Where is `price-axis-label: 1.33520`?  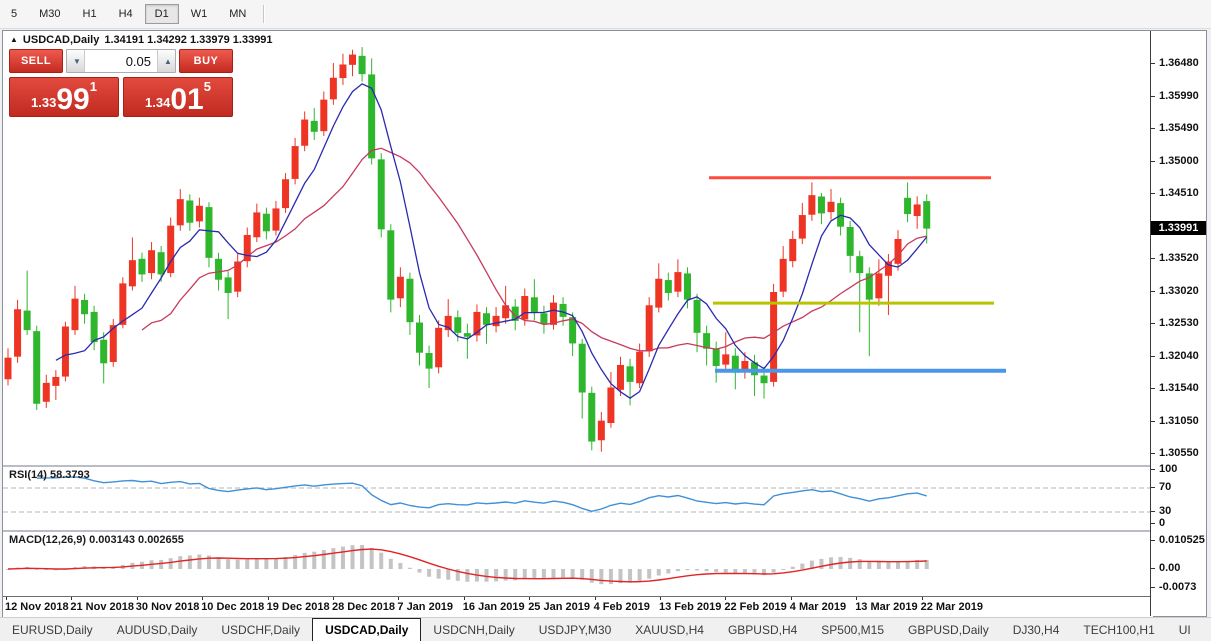 price-axis-label: 1.33520 is located at coordinates (1179, 258).